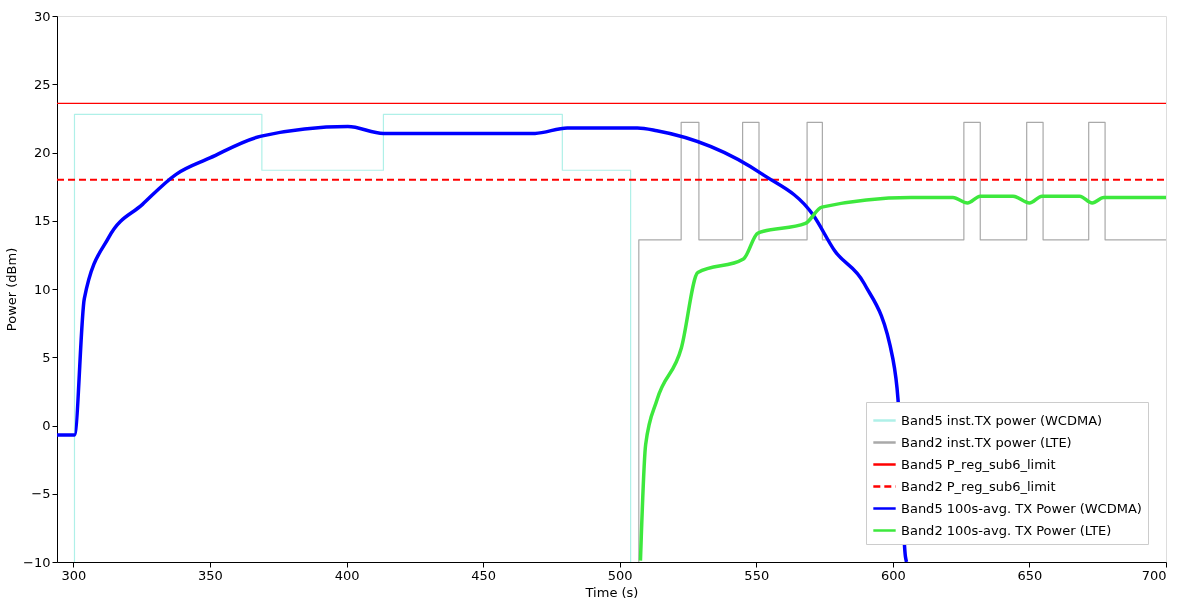  Describe the element at coordinates (46, 425) in the screenshot. I see `y-tick-label: 0` at that location.